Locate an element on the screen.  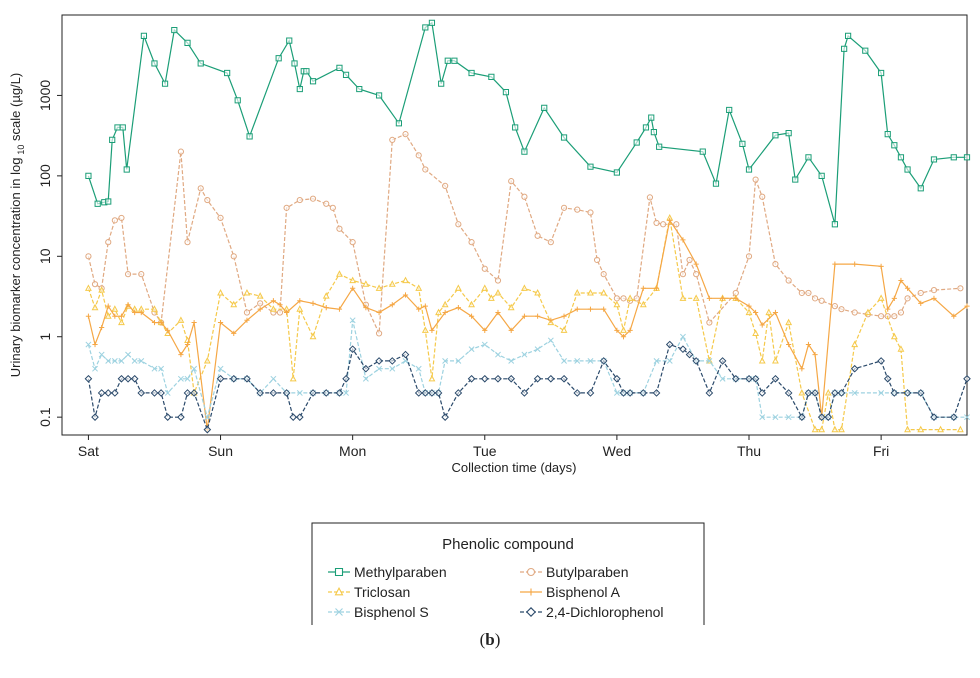
legend-marker-bisphenol-a is located at coordinates (531, 592).